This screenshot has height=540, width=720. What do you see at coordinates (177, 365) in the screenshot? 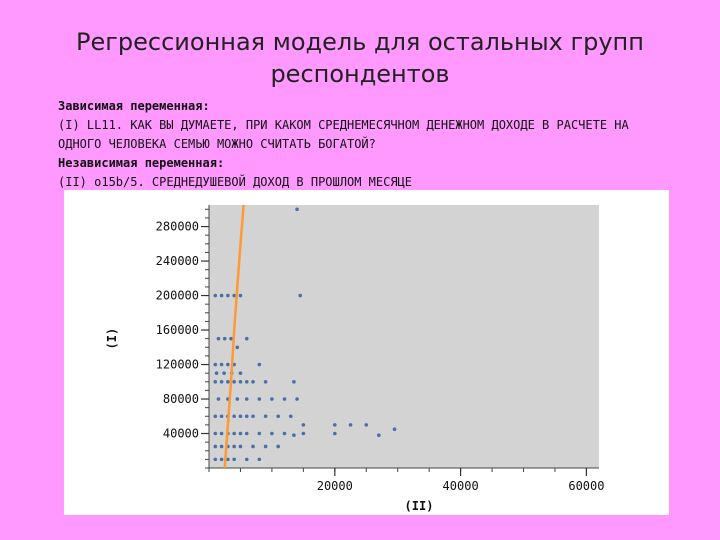
I see `y-tick-label: 120000` at bounding box center [177, 365].